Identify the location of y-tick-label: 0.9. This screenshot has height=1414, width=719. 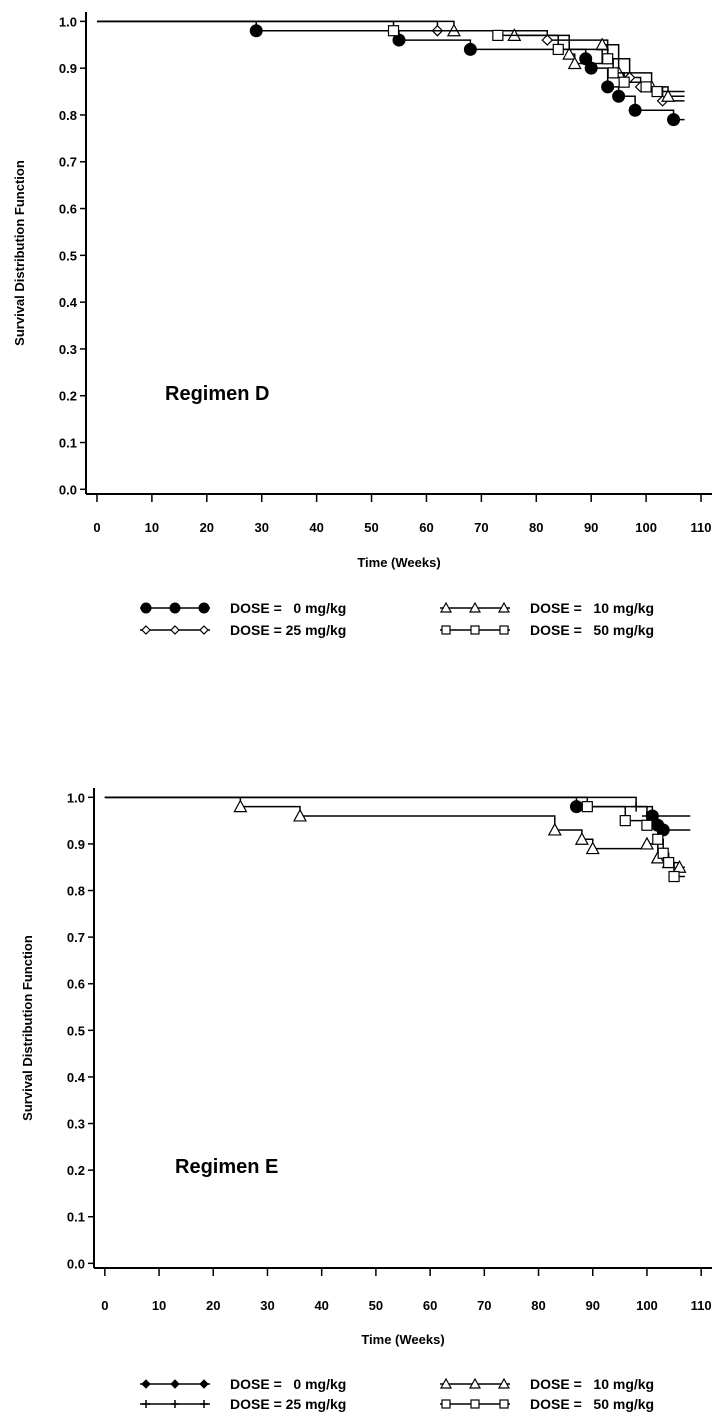
(76, 844).